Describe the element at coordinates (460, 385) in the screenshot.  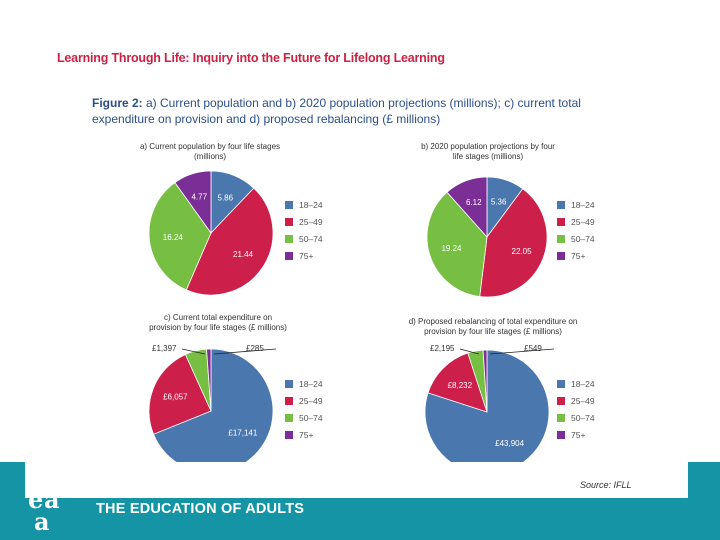
I see `pie-value-label: £8,232` at that location.